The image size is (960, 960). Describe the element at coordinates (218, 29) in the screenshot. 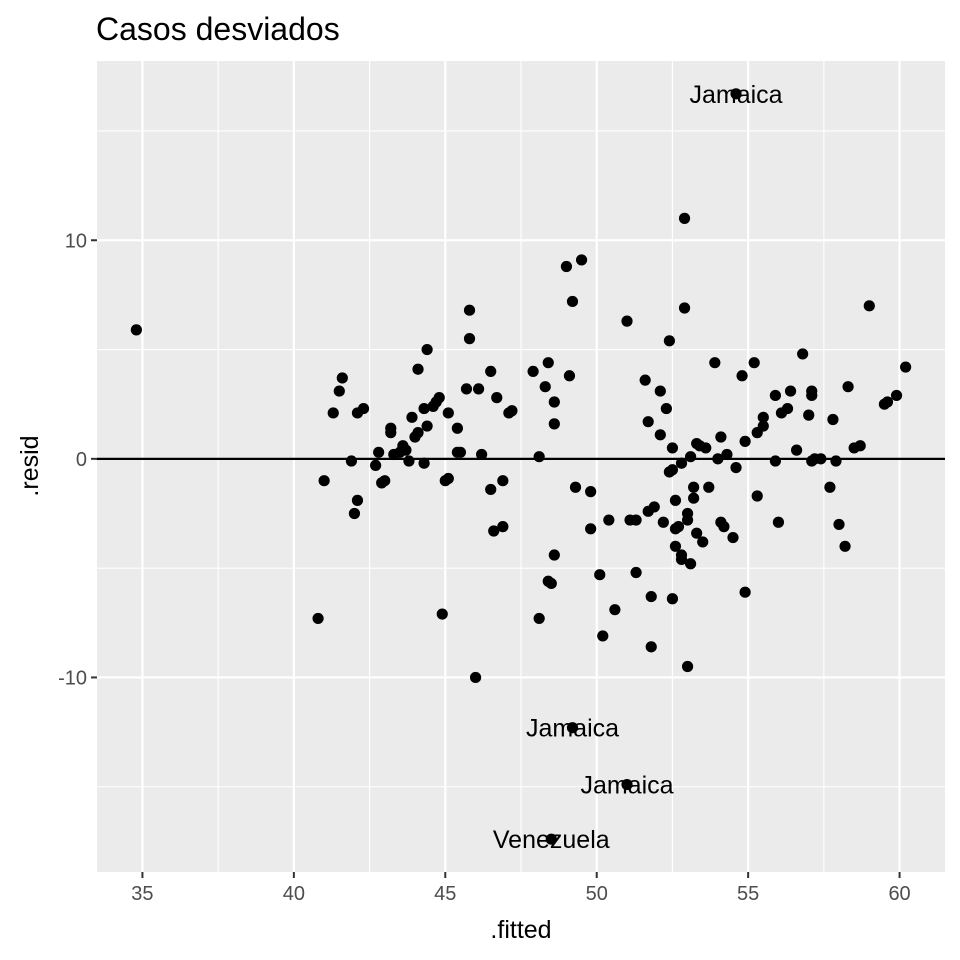

I see `chart-title: Casos desviados` at that location.